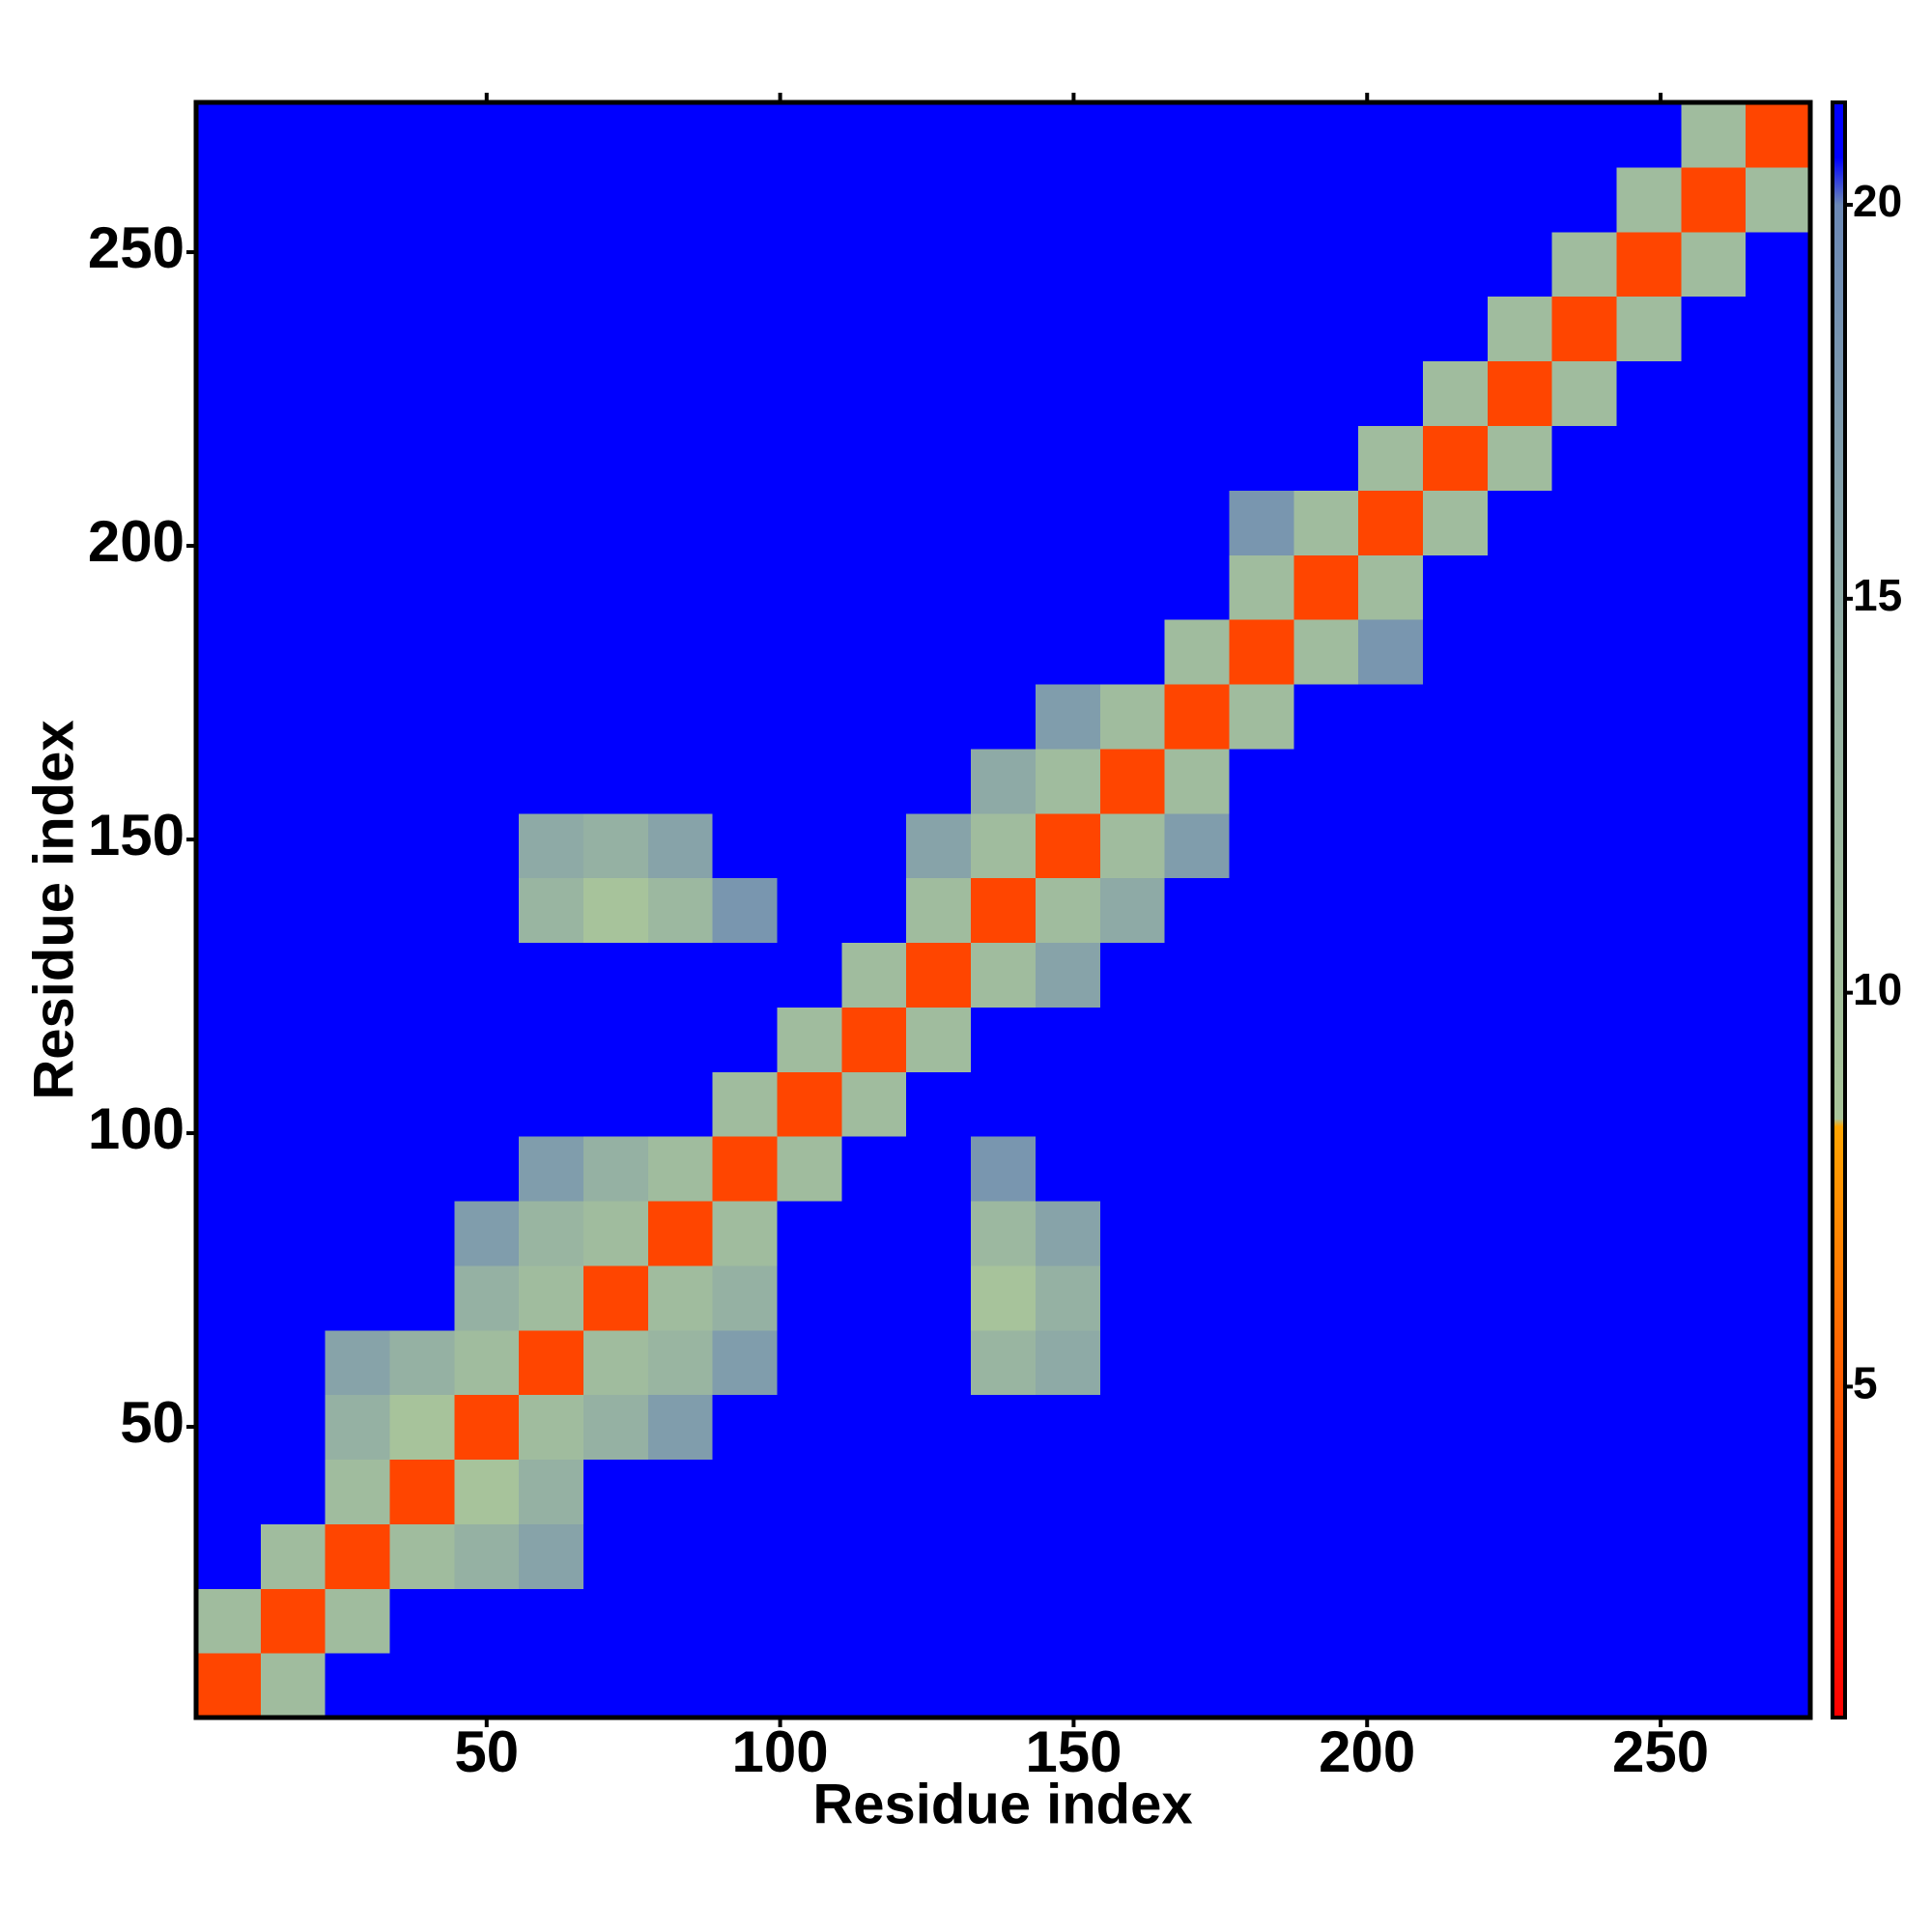 The image size is (1932, 1932). I want to click on x-axis-title: Residue index, so click(1002, 1804).